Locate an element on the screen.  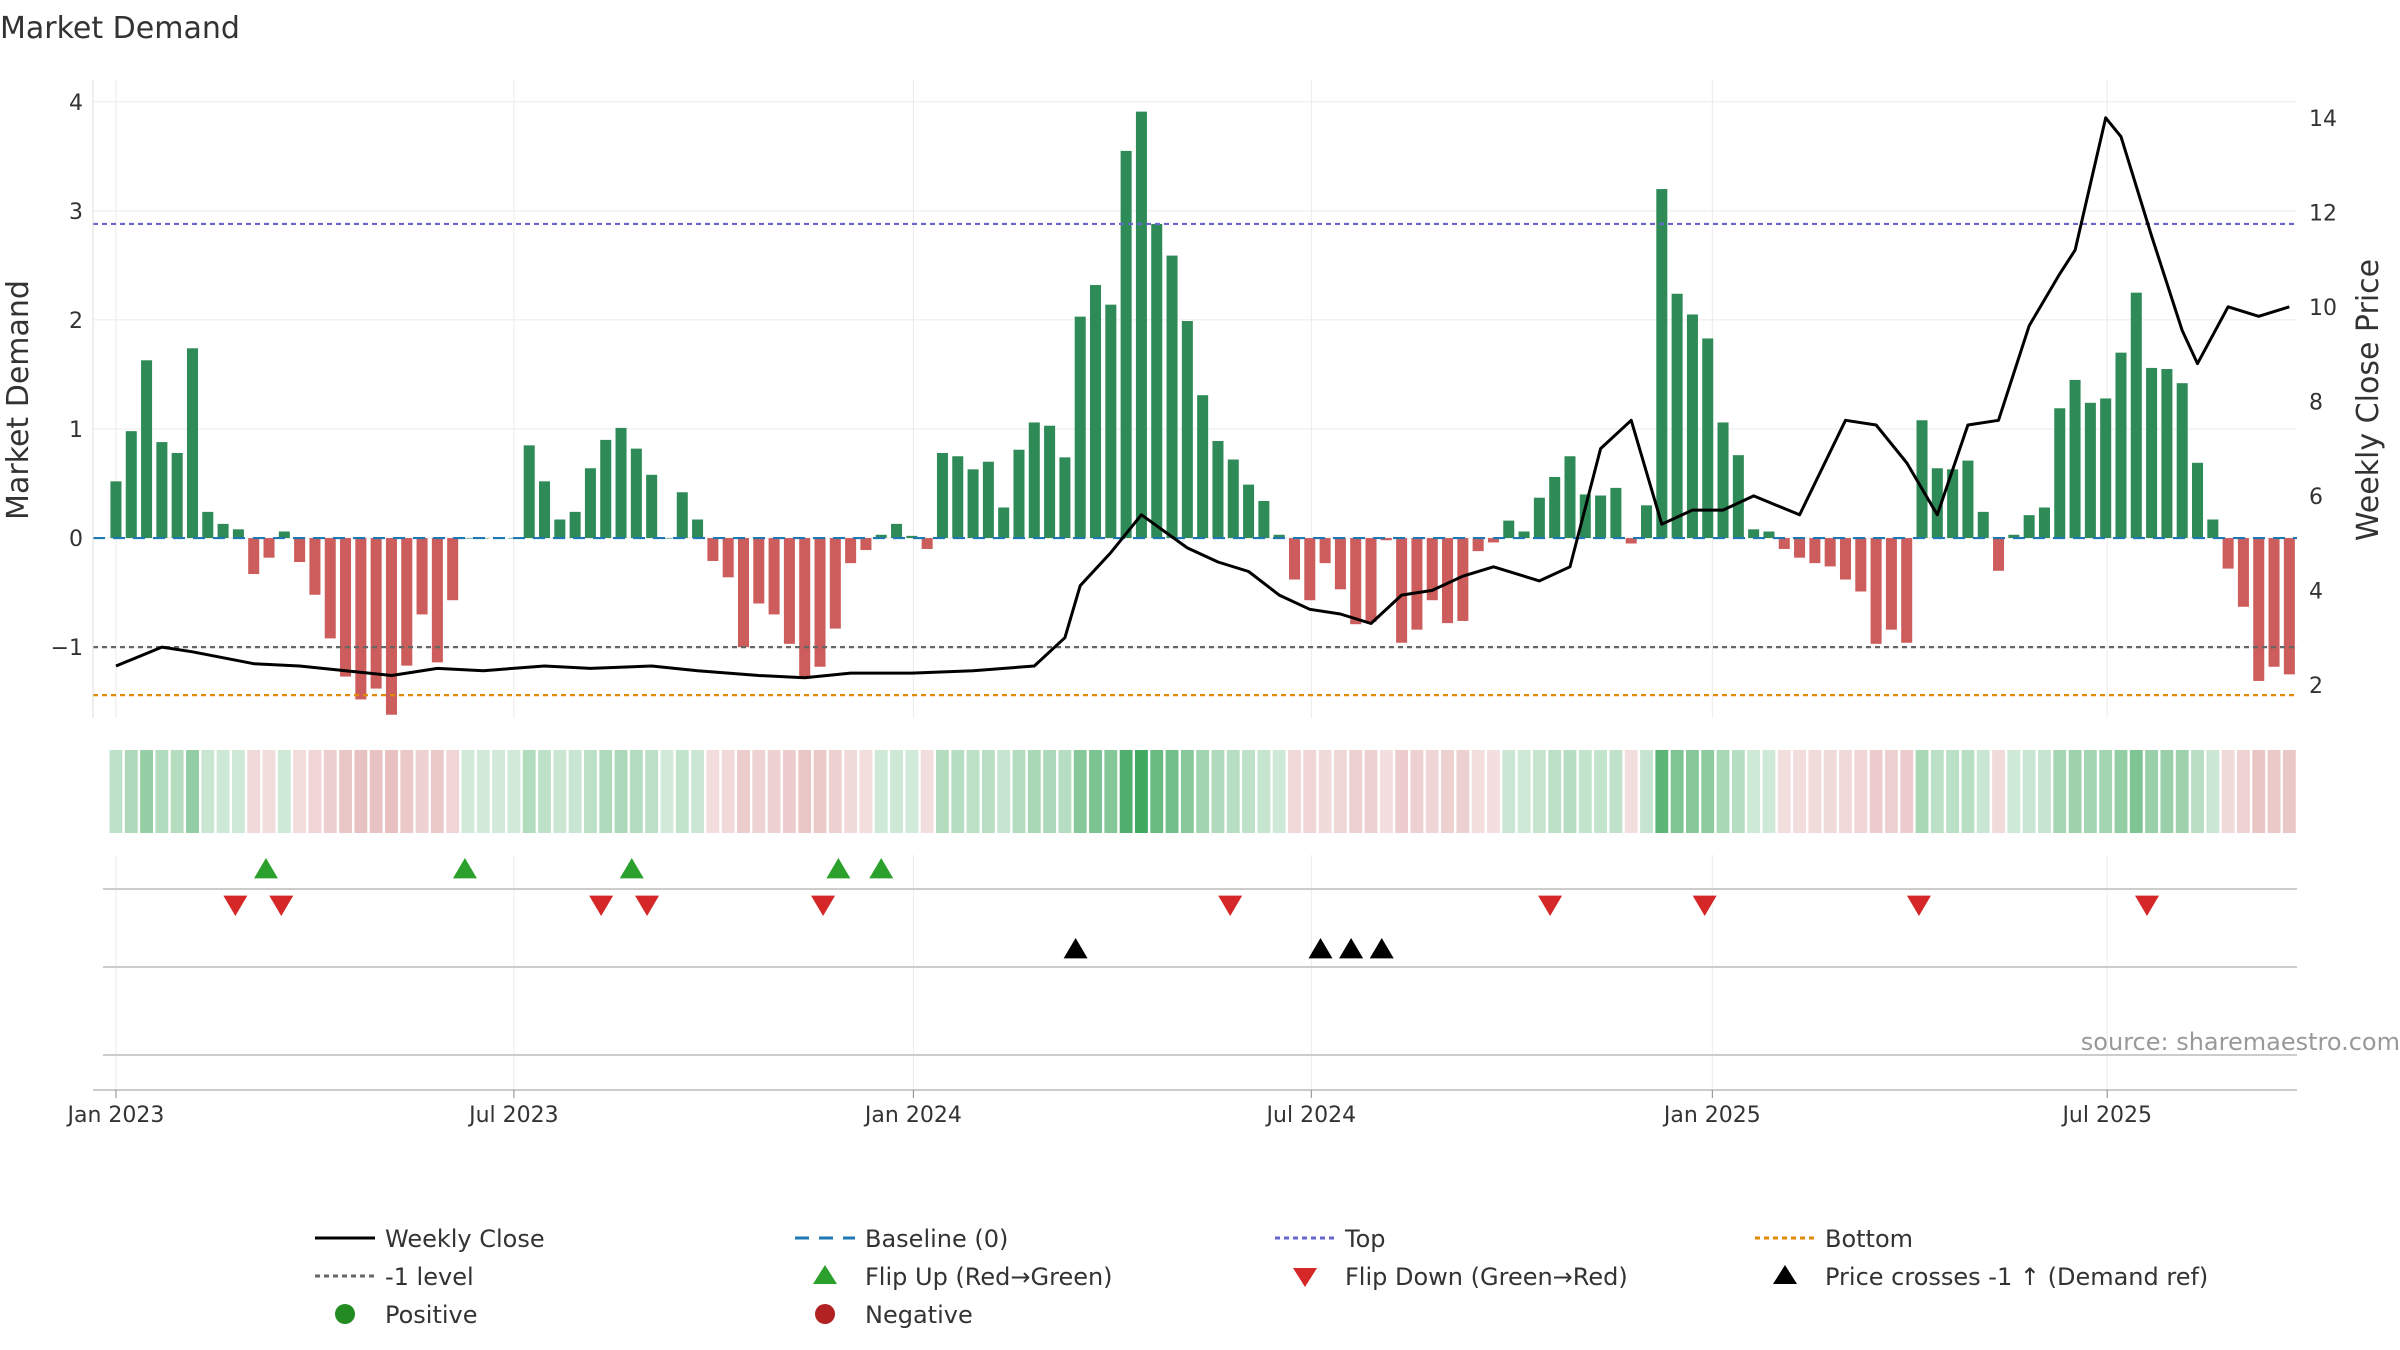
y-tick-label-0: −1 is located at coordinates (67, 648).